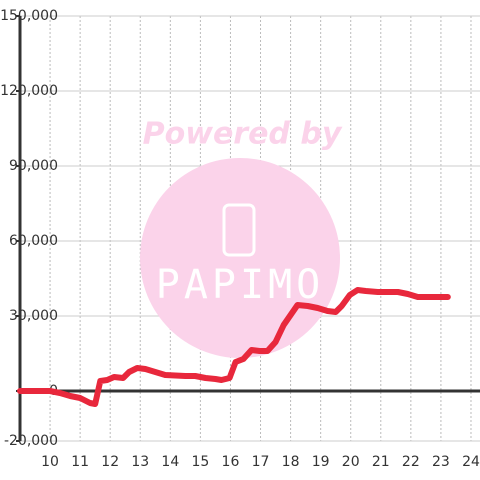  I want to click on y-tick-label: 30,000, so click(33, 316).